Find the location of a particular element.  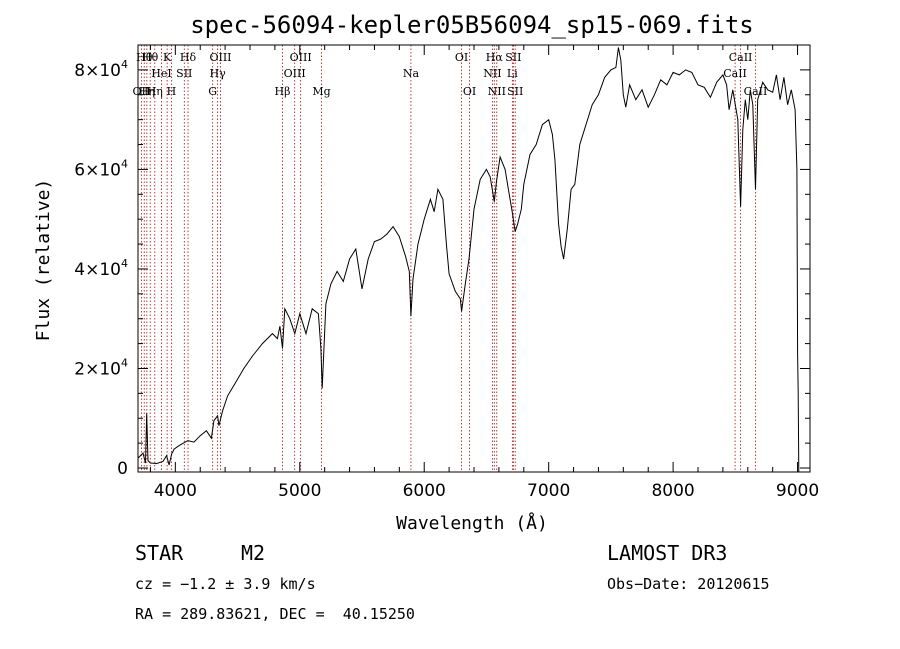

spectral-line-label: Na is located at coordinates (411, 73).